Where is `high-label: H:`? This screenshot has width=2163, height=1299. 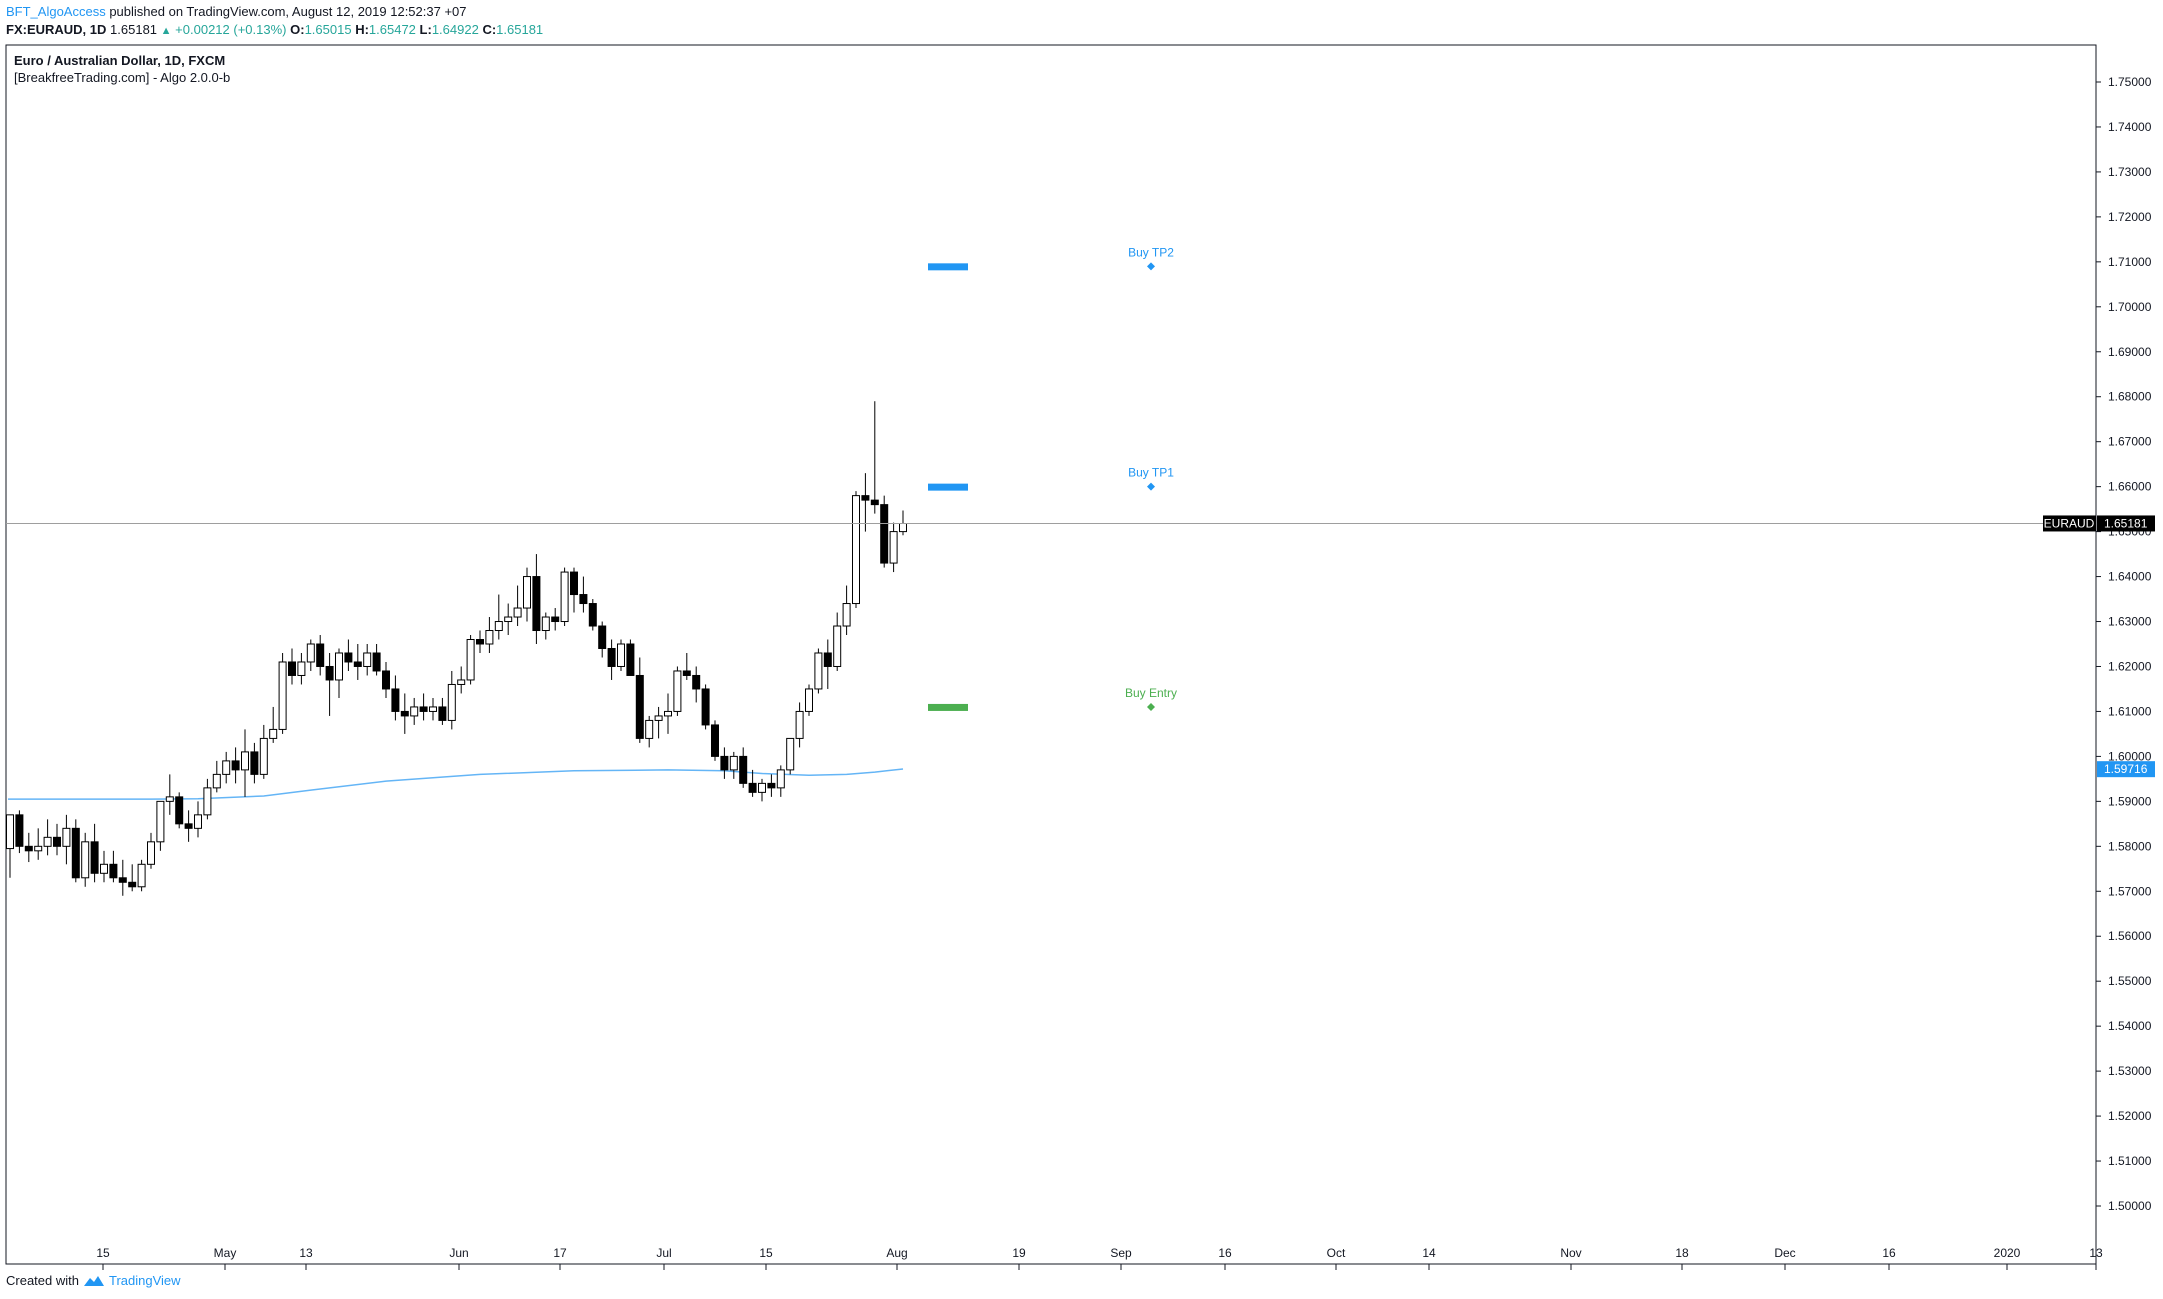
high-label: H: is located at coordinates (362, 29).